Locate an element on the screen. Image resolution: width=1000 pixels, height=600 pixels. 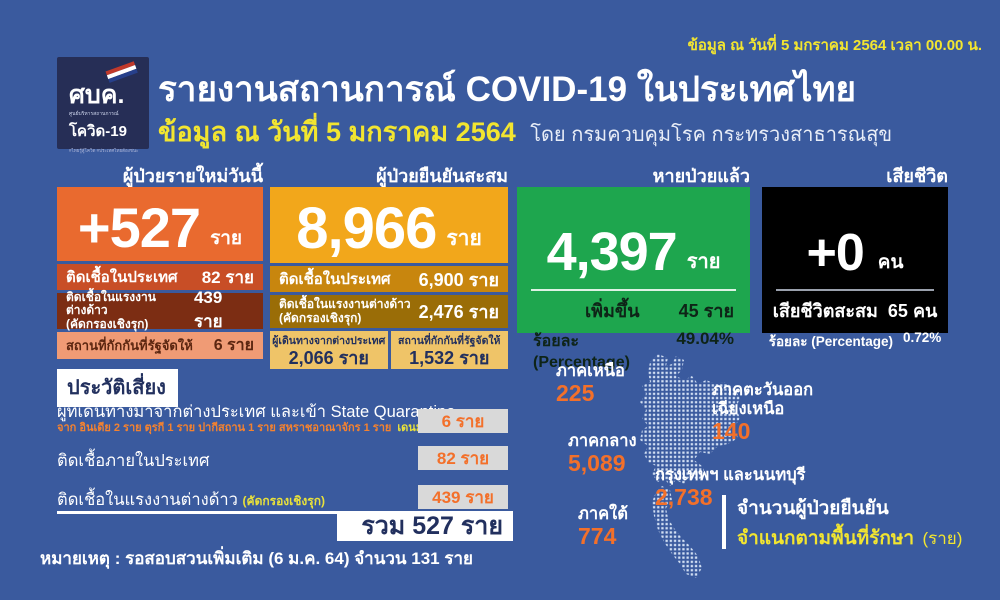
logo-covid-label: โควิด-19 is located at coordinates (98, 131).